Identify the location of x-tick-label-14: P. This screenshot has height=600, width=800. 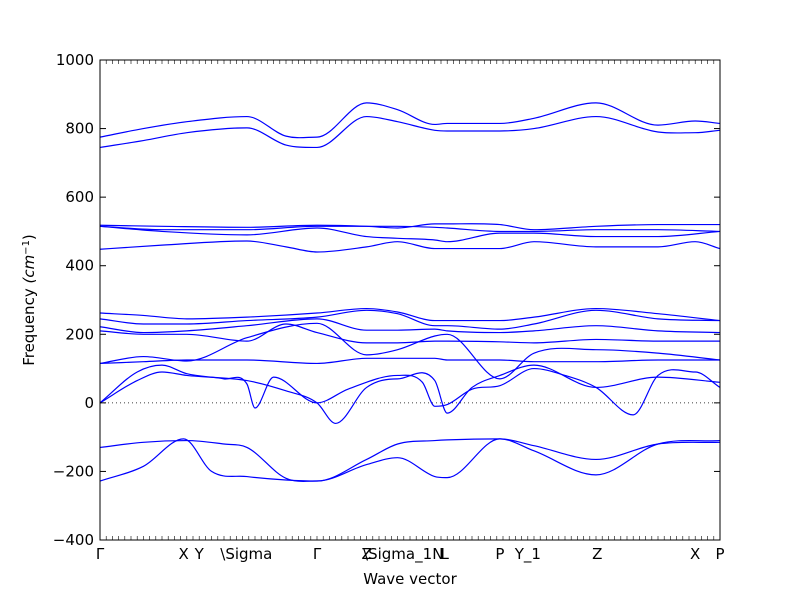
(719, 554).